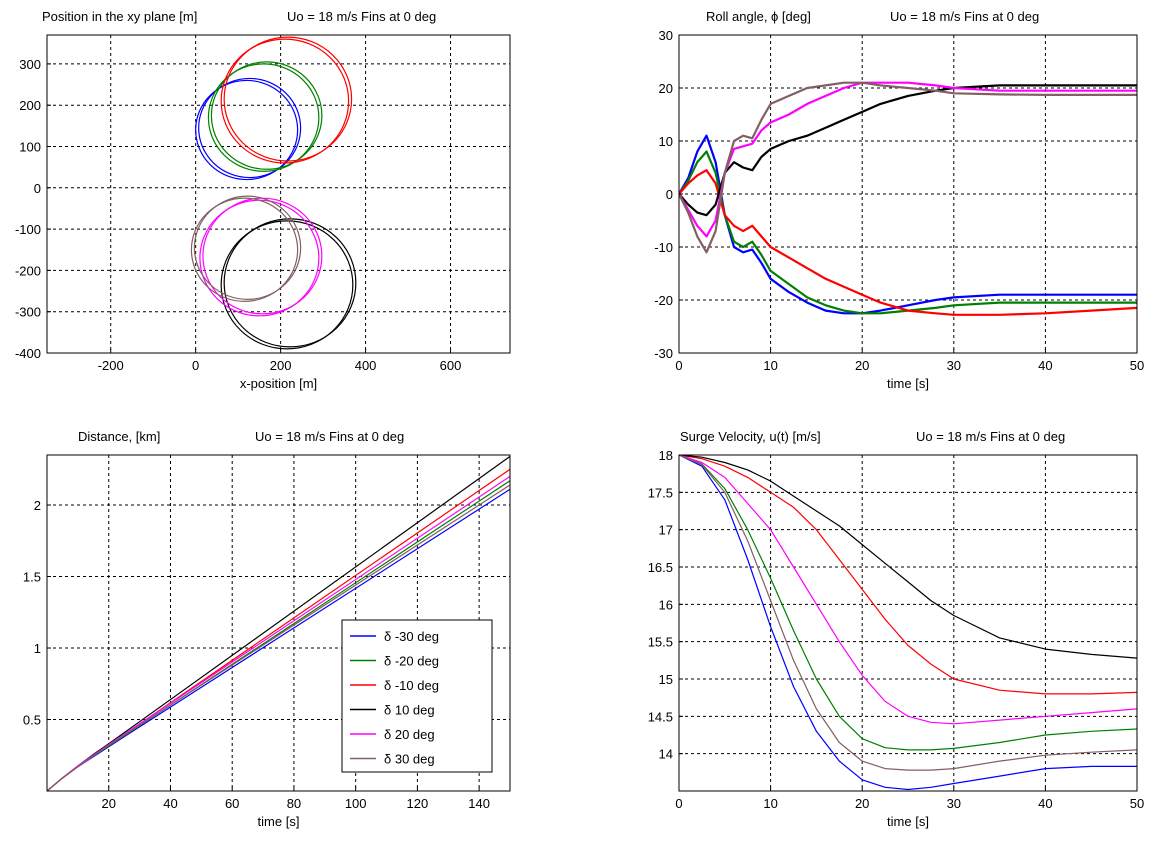 This screenshot has height=843, width=1151. I want to click on x-tick-label: 600, so click(451, 365).